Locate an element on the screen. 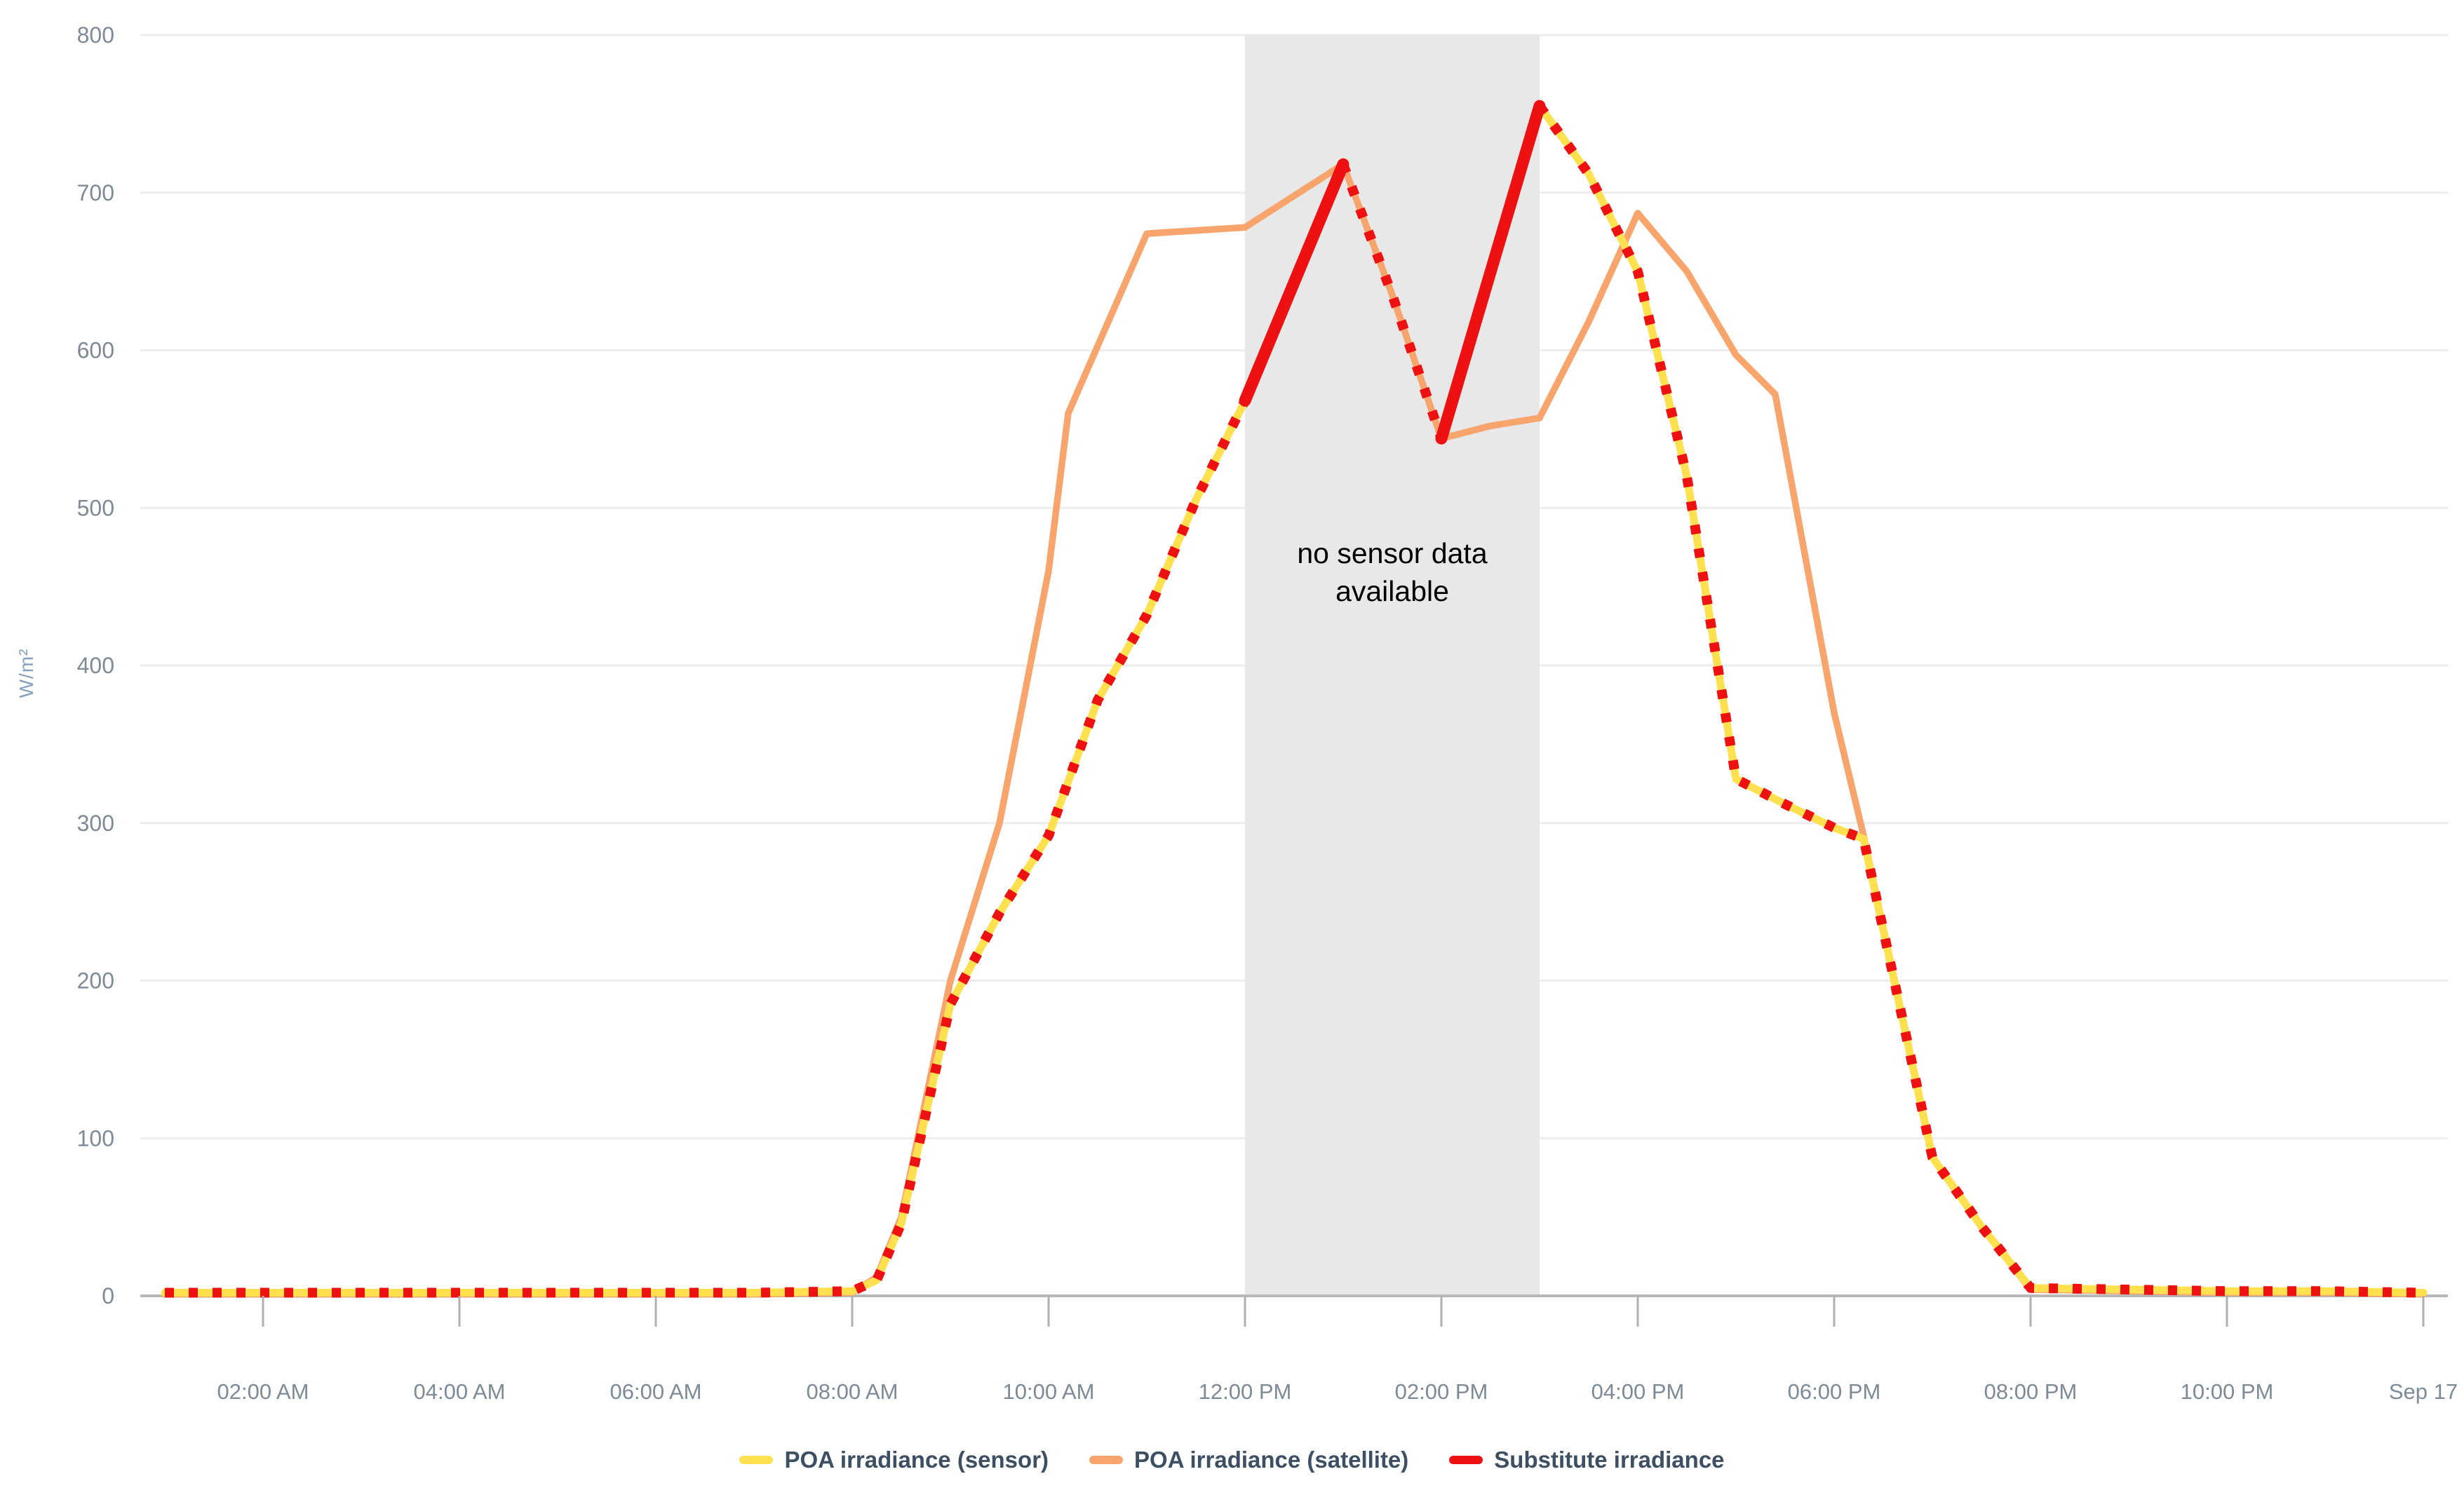 This screenshot has width=2464, height=1488. legend-label-substitute: Substitute irradiance is located at coordinates (1610, 1460).